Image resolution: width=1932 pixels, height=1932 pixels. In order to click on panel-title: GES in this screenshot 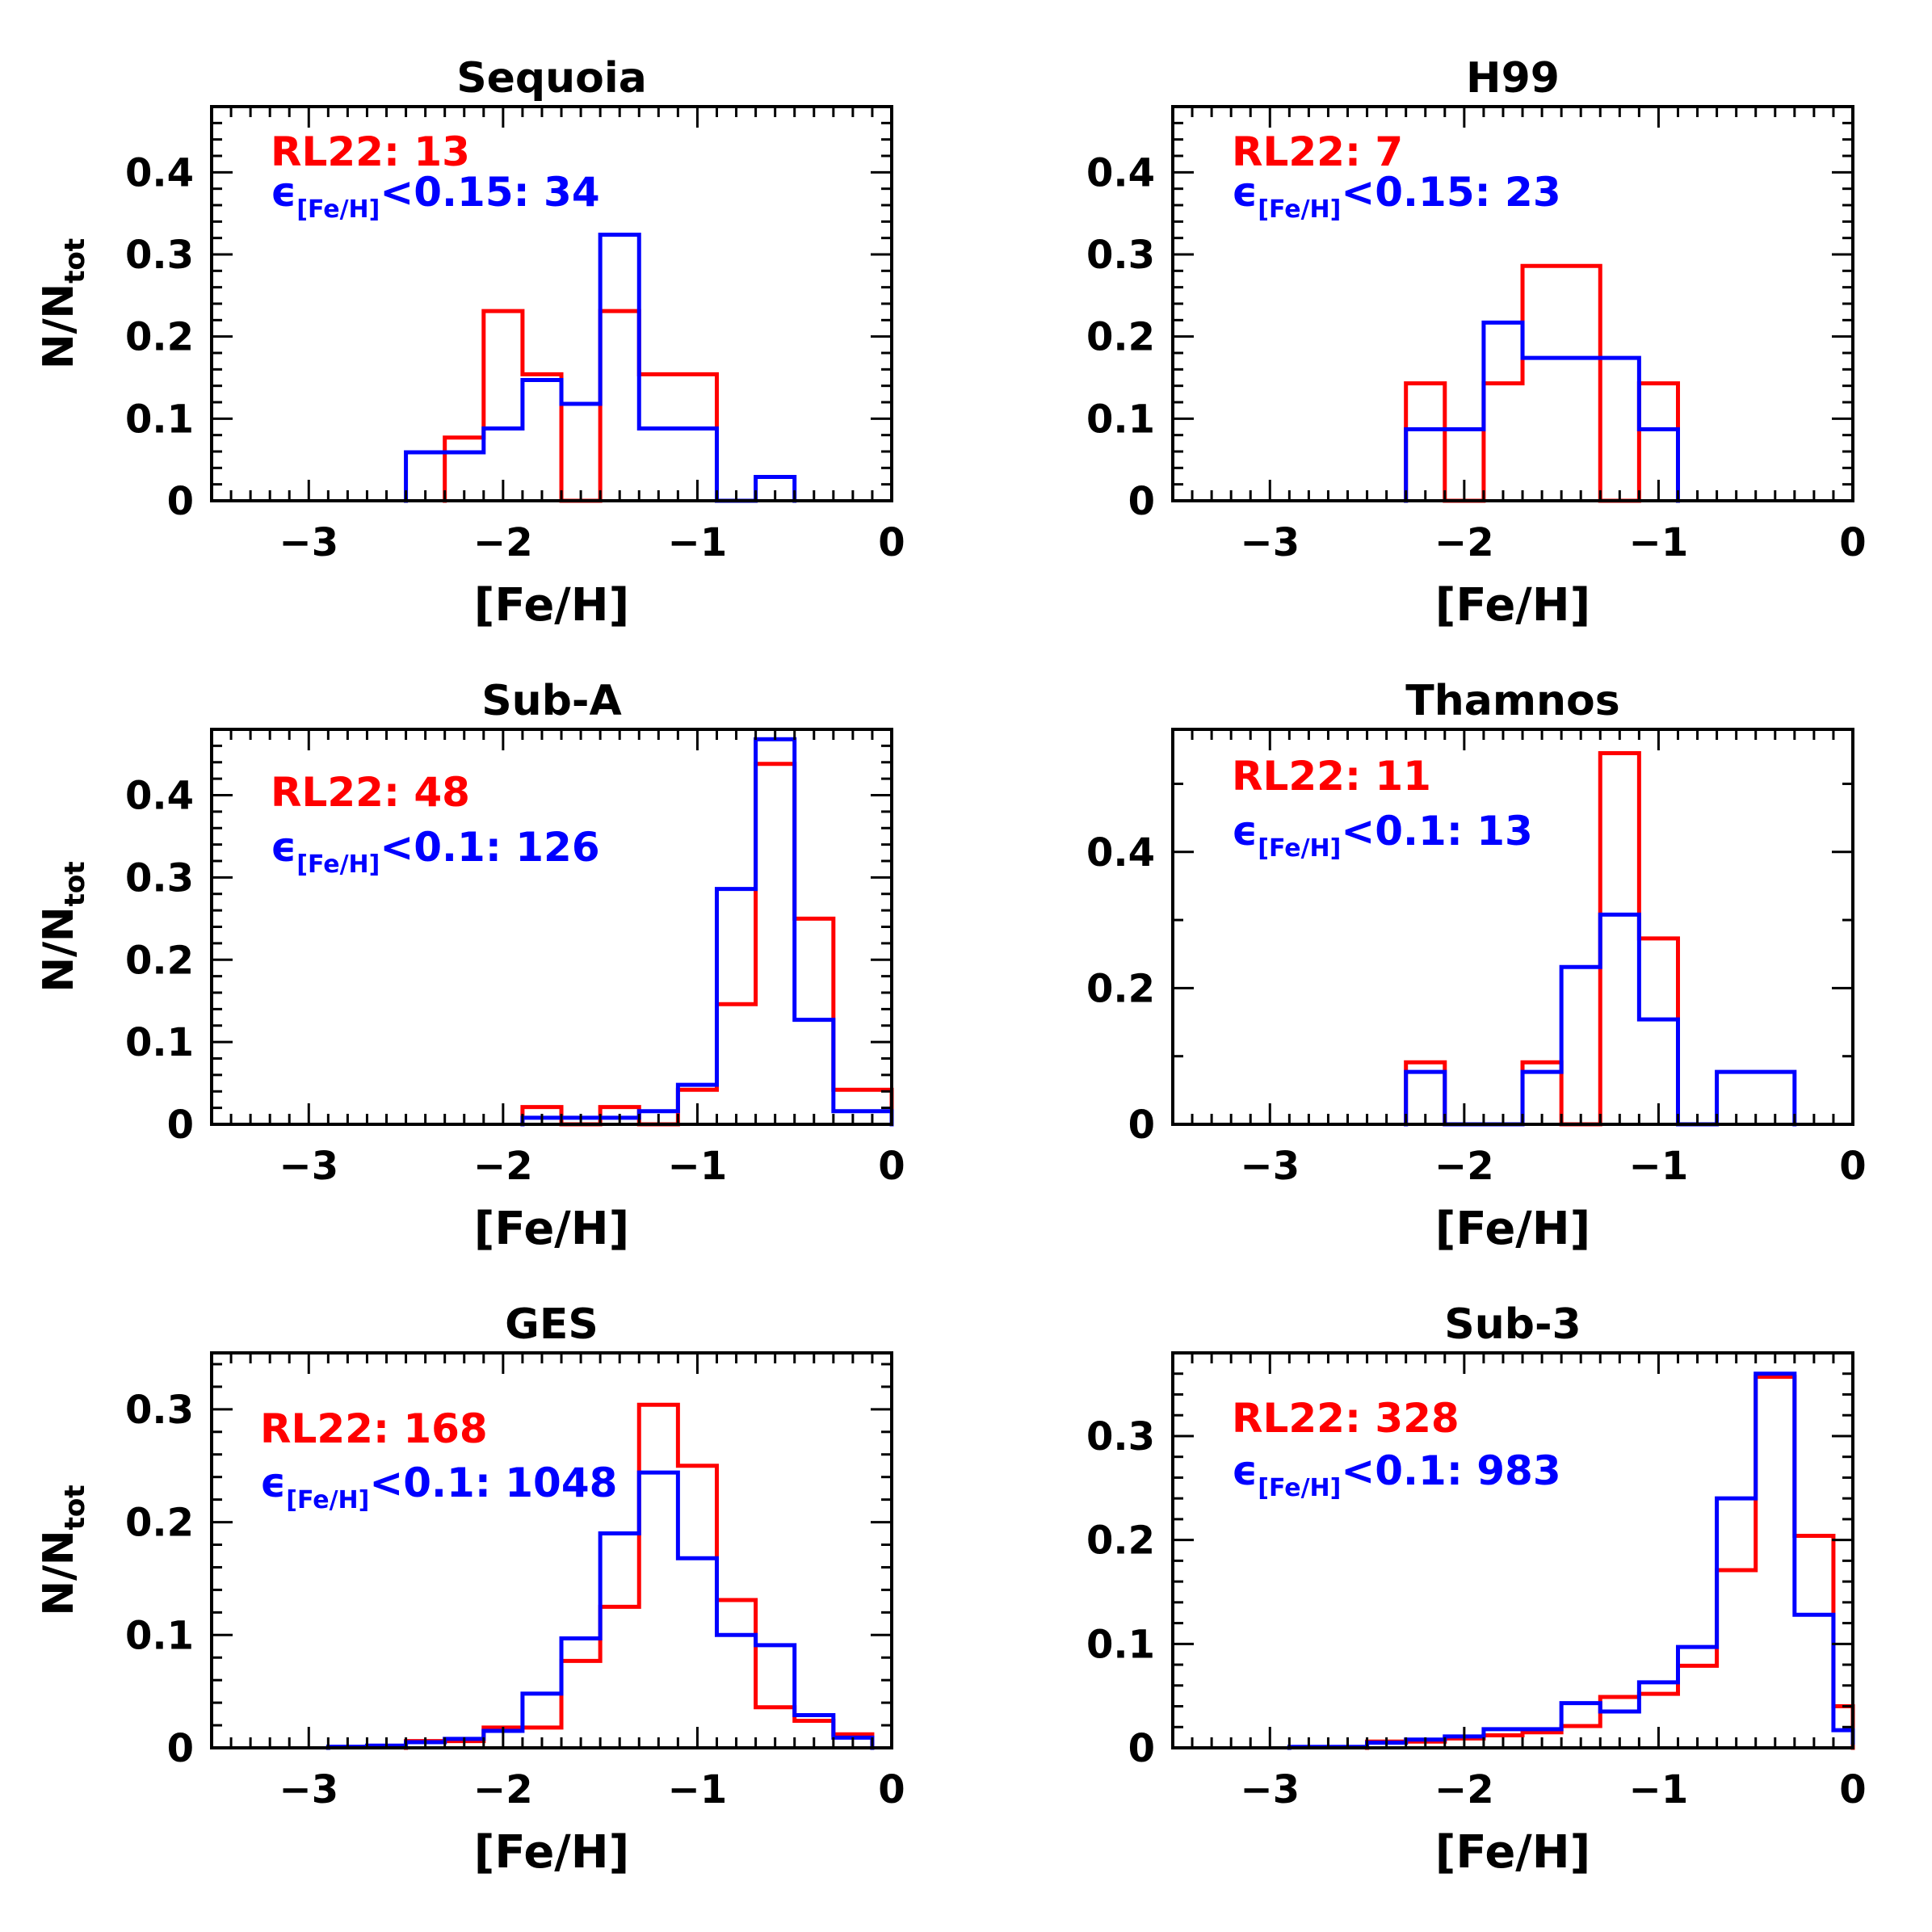, I will do `click(551, 1324)`.